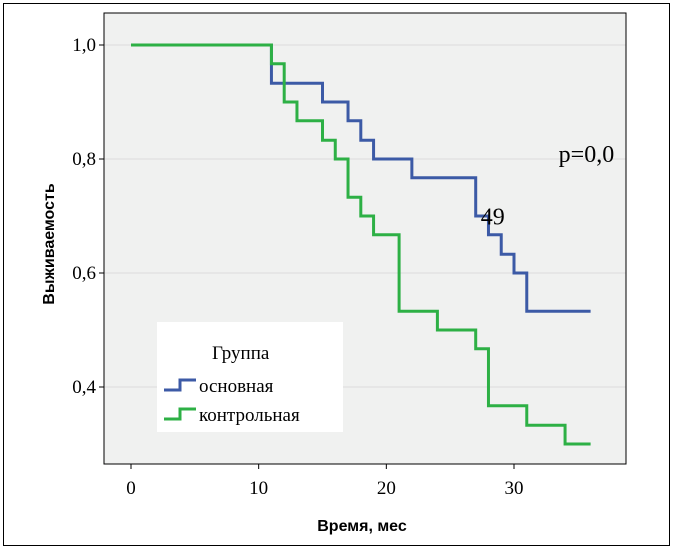 The width and height of the screenshot is (675, 551). Describe the element at coordinates (258, 488) in the screenshot. I see `x-tick-label: 10` at that location.